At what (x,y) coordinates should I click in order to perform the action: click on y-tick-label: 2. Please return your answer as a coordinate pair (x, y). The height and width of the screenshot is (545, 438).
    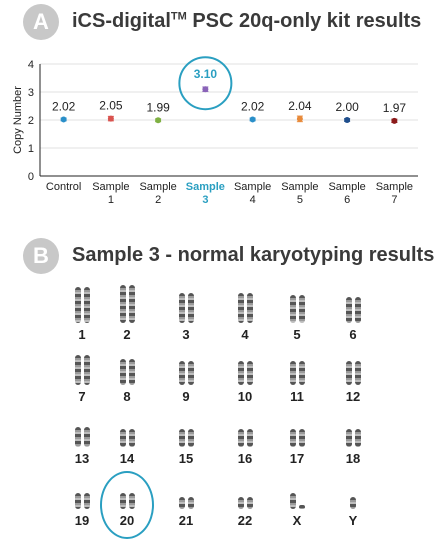
    Looking at the image, I should click on (31, 121).